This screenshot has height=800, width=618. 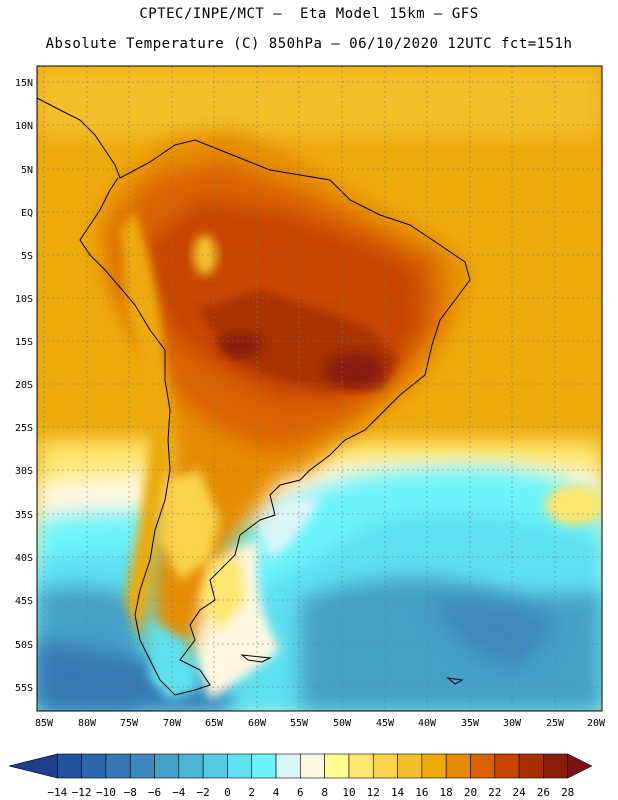 I want to click on lat-label: 35S, so click(x=24, y=515).